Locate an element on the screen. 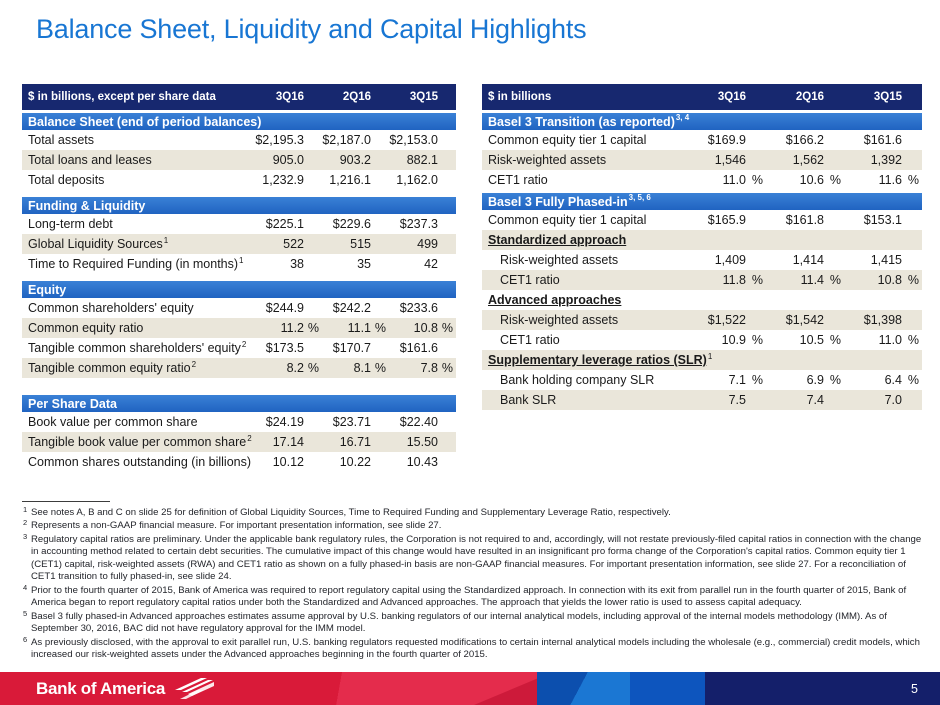 The image size is (940, 705). value: 1,162.0 is located at coordinates (417, 180).